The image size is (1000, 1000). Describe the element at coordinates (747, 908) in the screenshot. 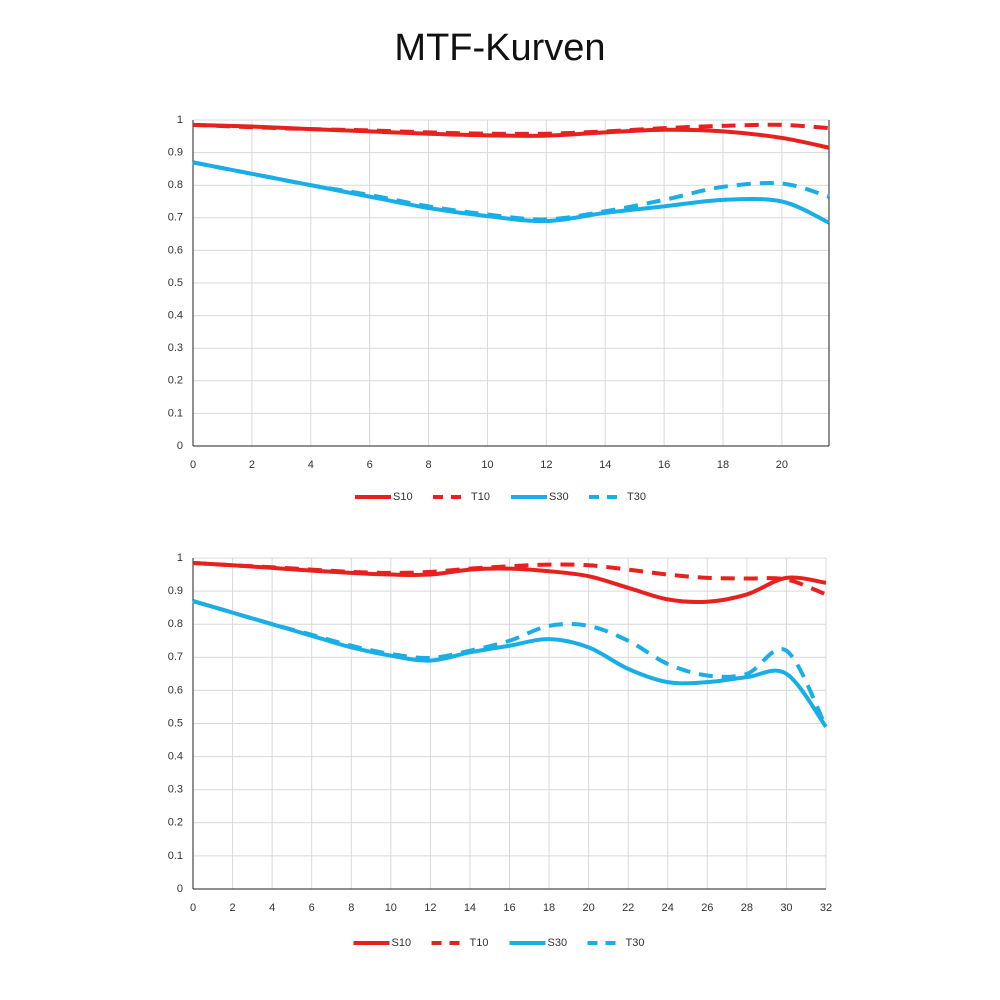

I see `x-tick-label: 28` at that location.